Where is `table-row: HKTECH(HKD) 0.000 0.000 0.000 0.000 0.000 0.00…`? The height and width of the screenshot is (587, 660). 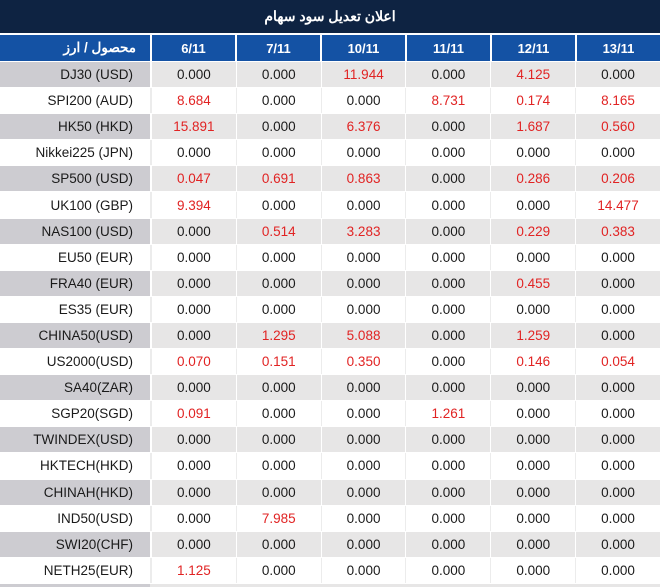
table-row: HKTECH(HKD) 0.000 0.000 0.000 0.000 0.000 0.00… is located at coordinates (330, 466).